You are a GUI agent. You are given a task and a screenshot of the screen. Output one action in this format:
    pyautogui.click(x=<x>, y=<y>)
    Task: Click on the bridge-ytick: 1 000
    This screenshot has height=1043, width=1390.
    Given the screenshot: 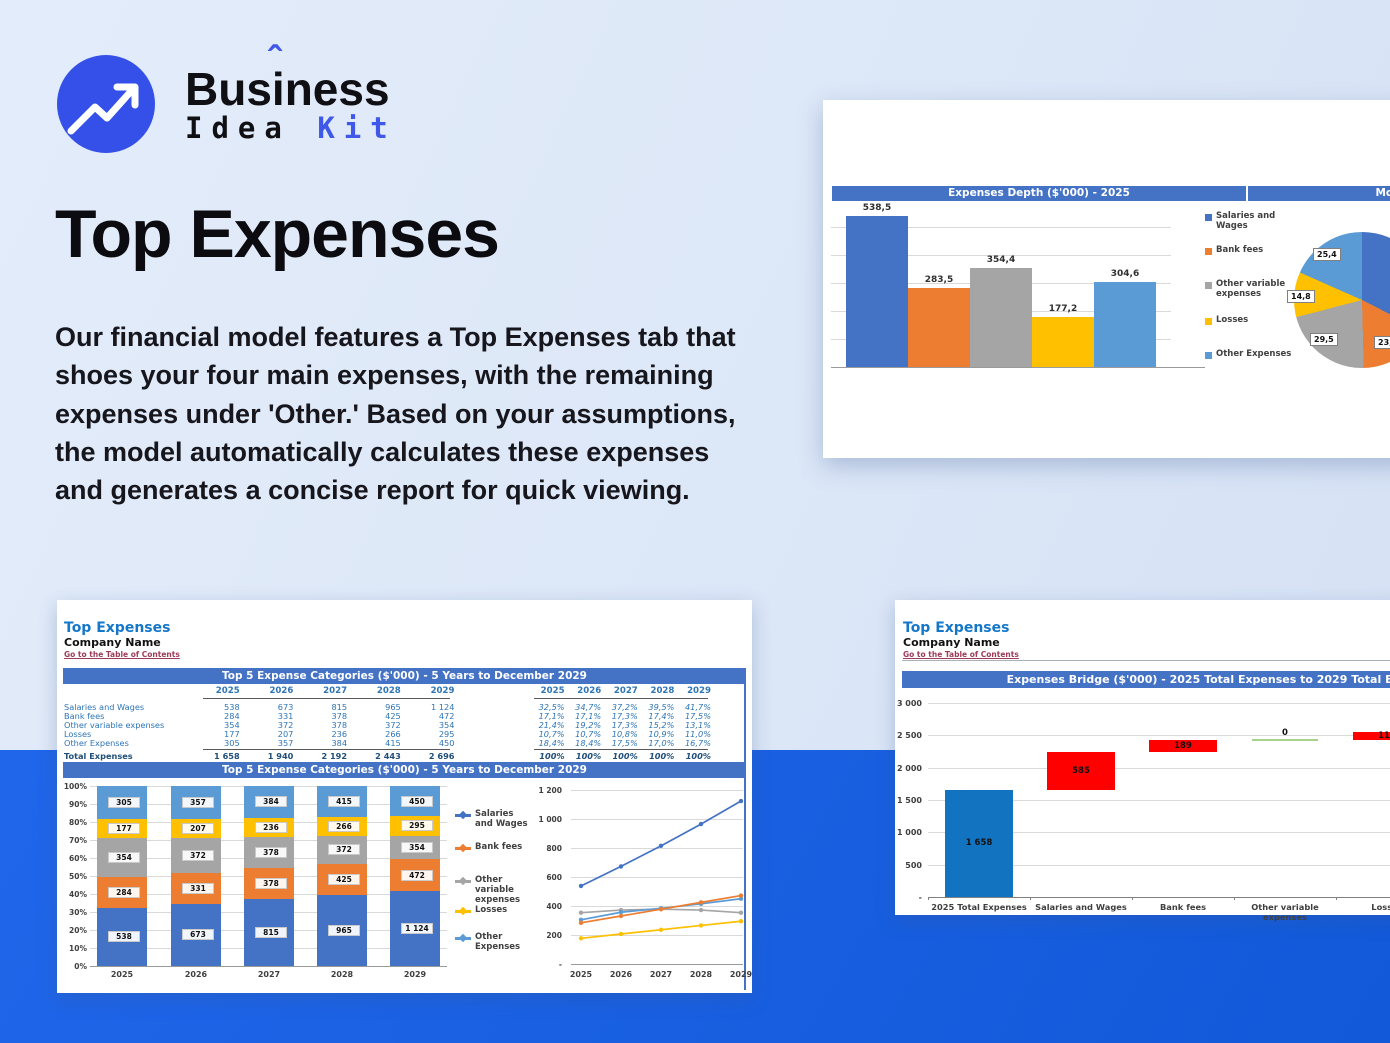 What is the action you would take?
    pyautogui.click(x=909, y=833)
    